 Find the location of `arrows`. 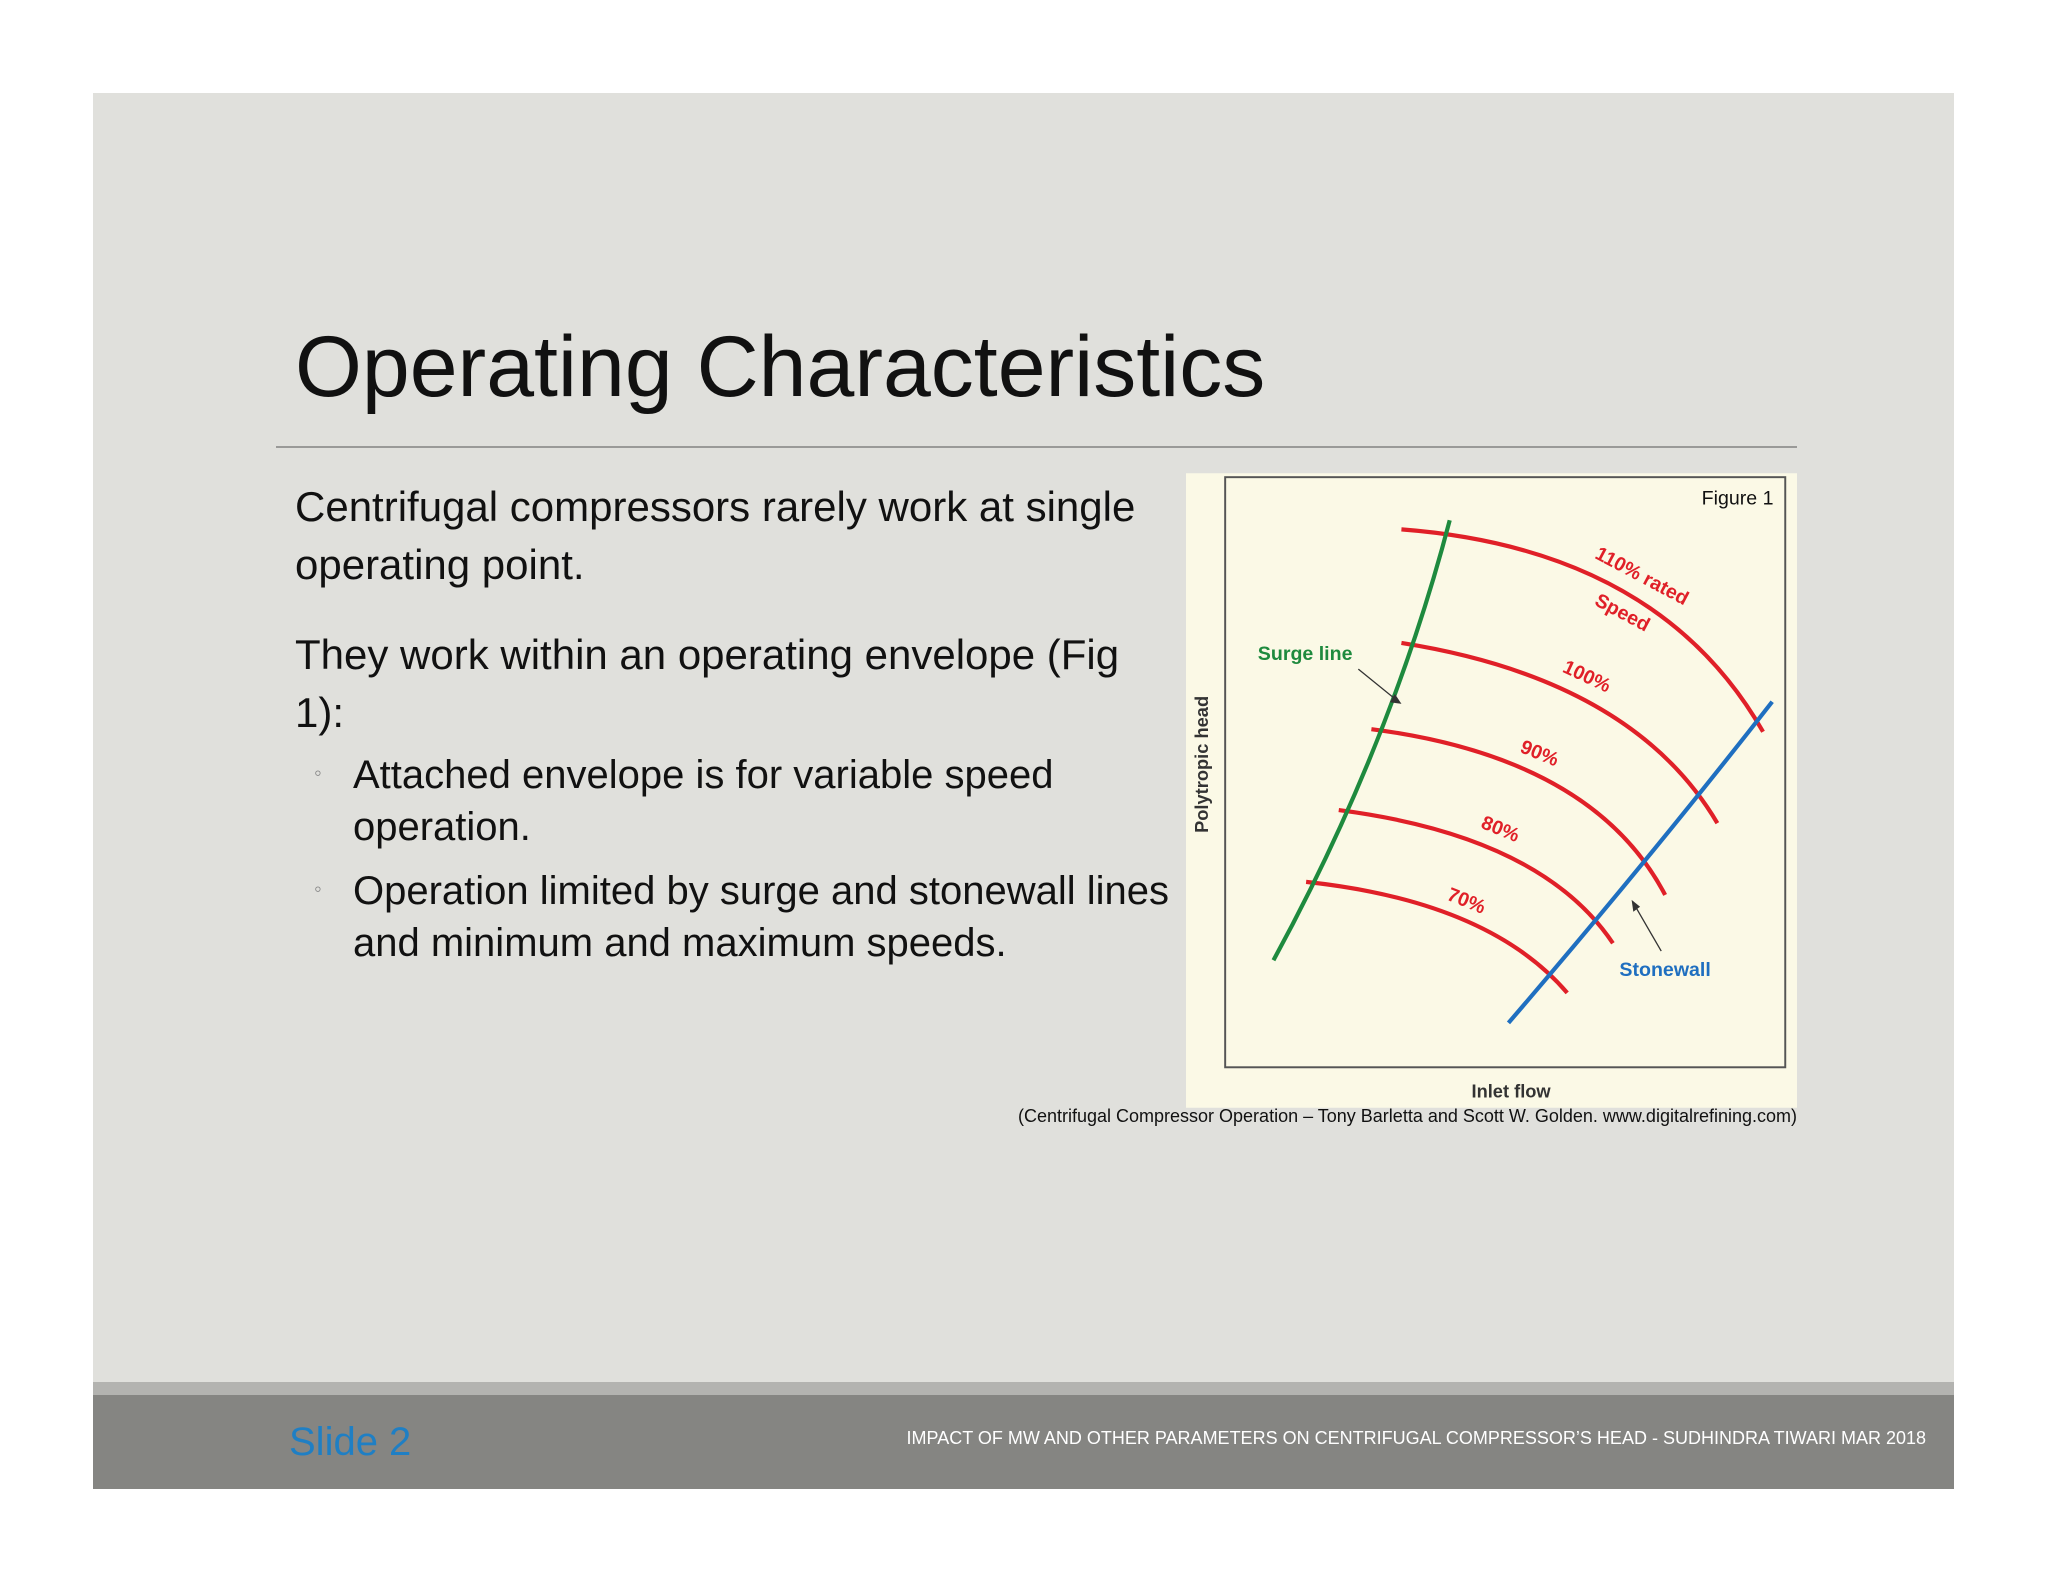

arrows is located at coordinates (1509, 810).